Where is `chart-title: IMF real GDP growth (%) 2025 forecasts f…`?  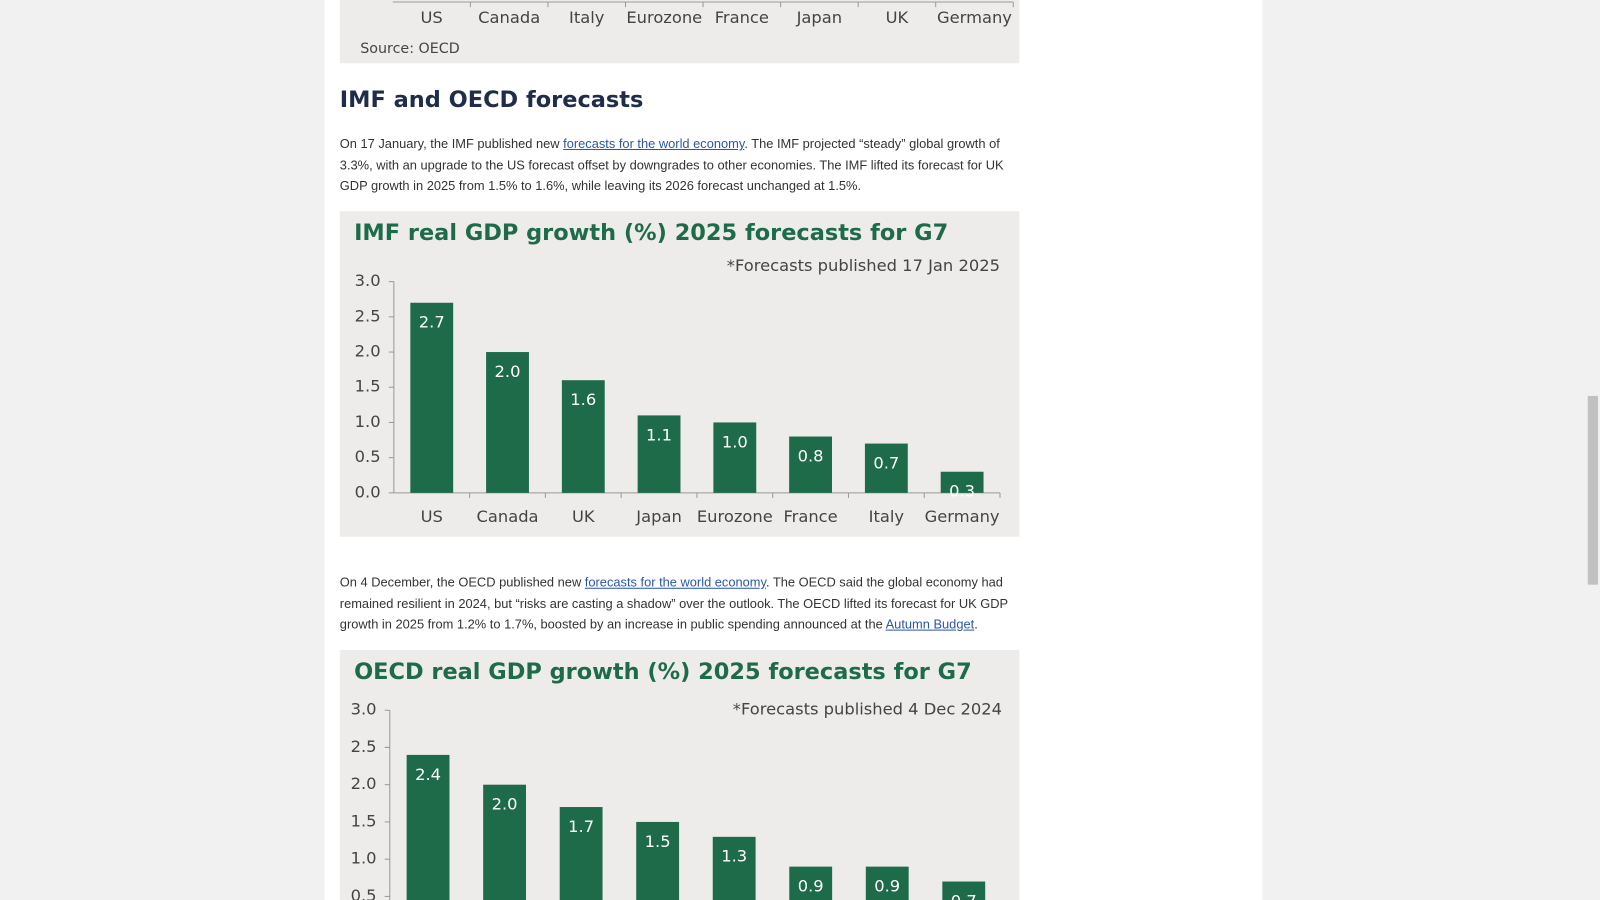 chart-title: IMF real GDP growth (%) 2025 forecasts f… is located at coordinates (651, 233).